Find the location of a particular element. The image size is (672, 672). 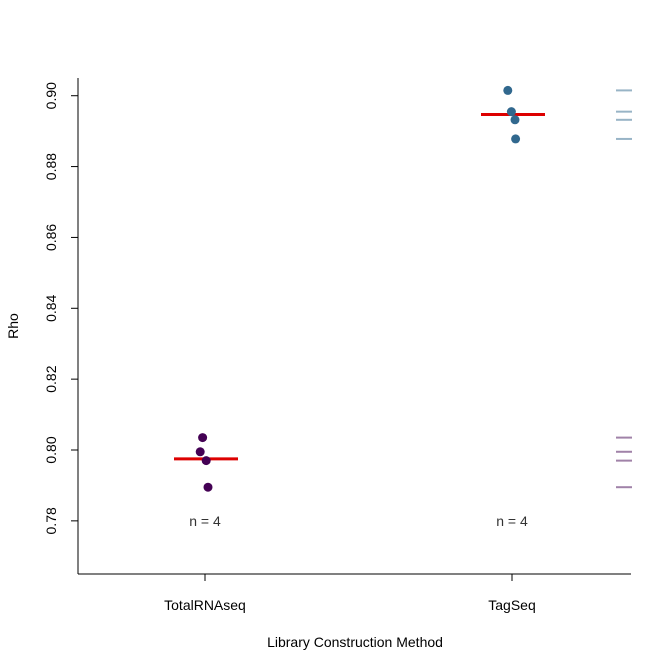

x-axis-title: Library Construction Method is located at coordinates (355, 642).